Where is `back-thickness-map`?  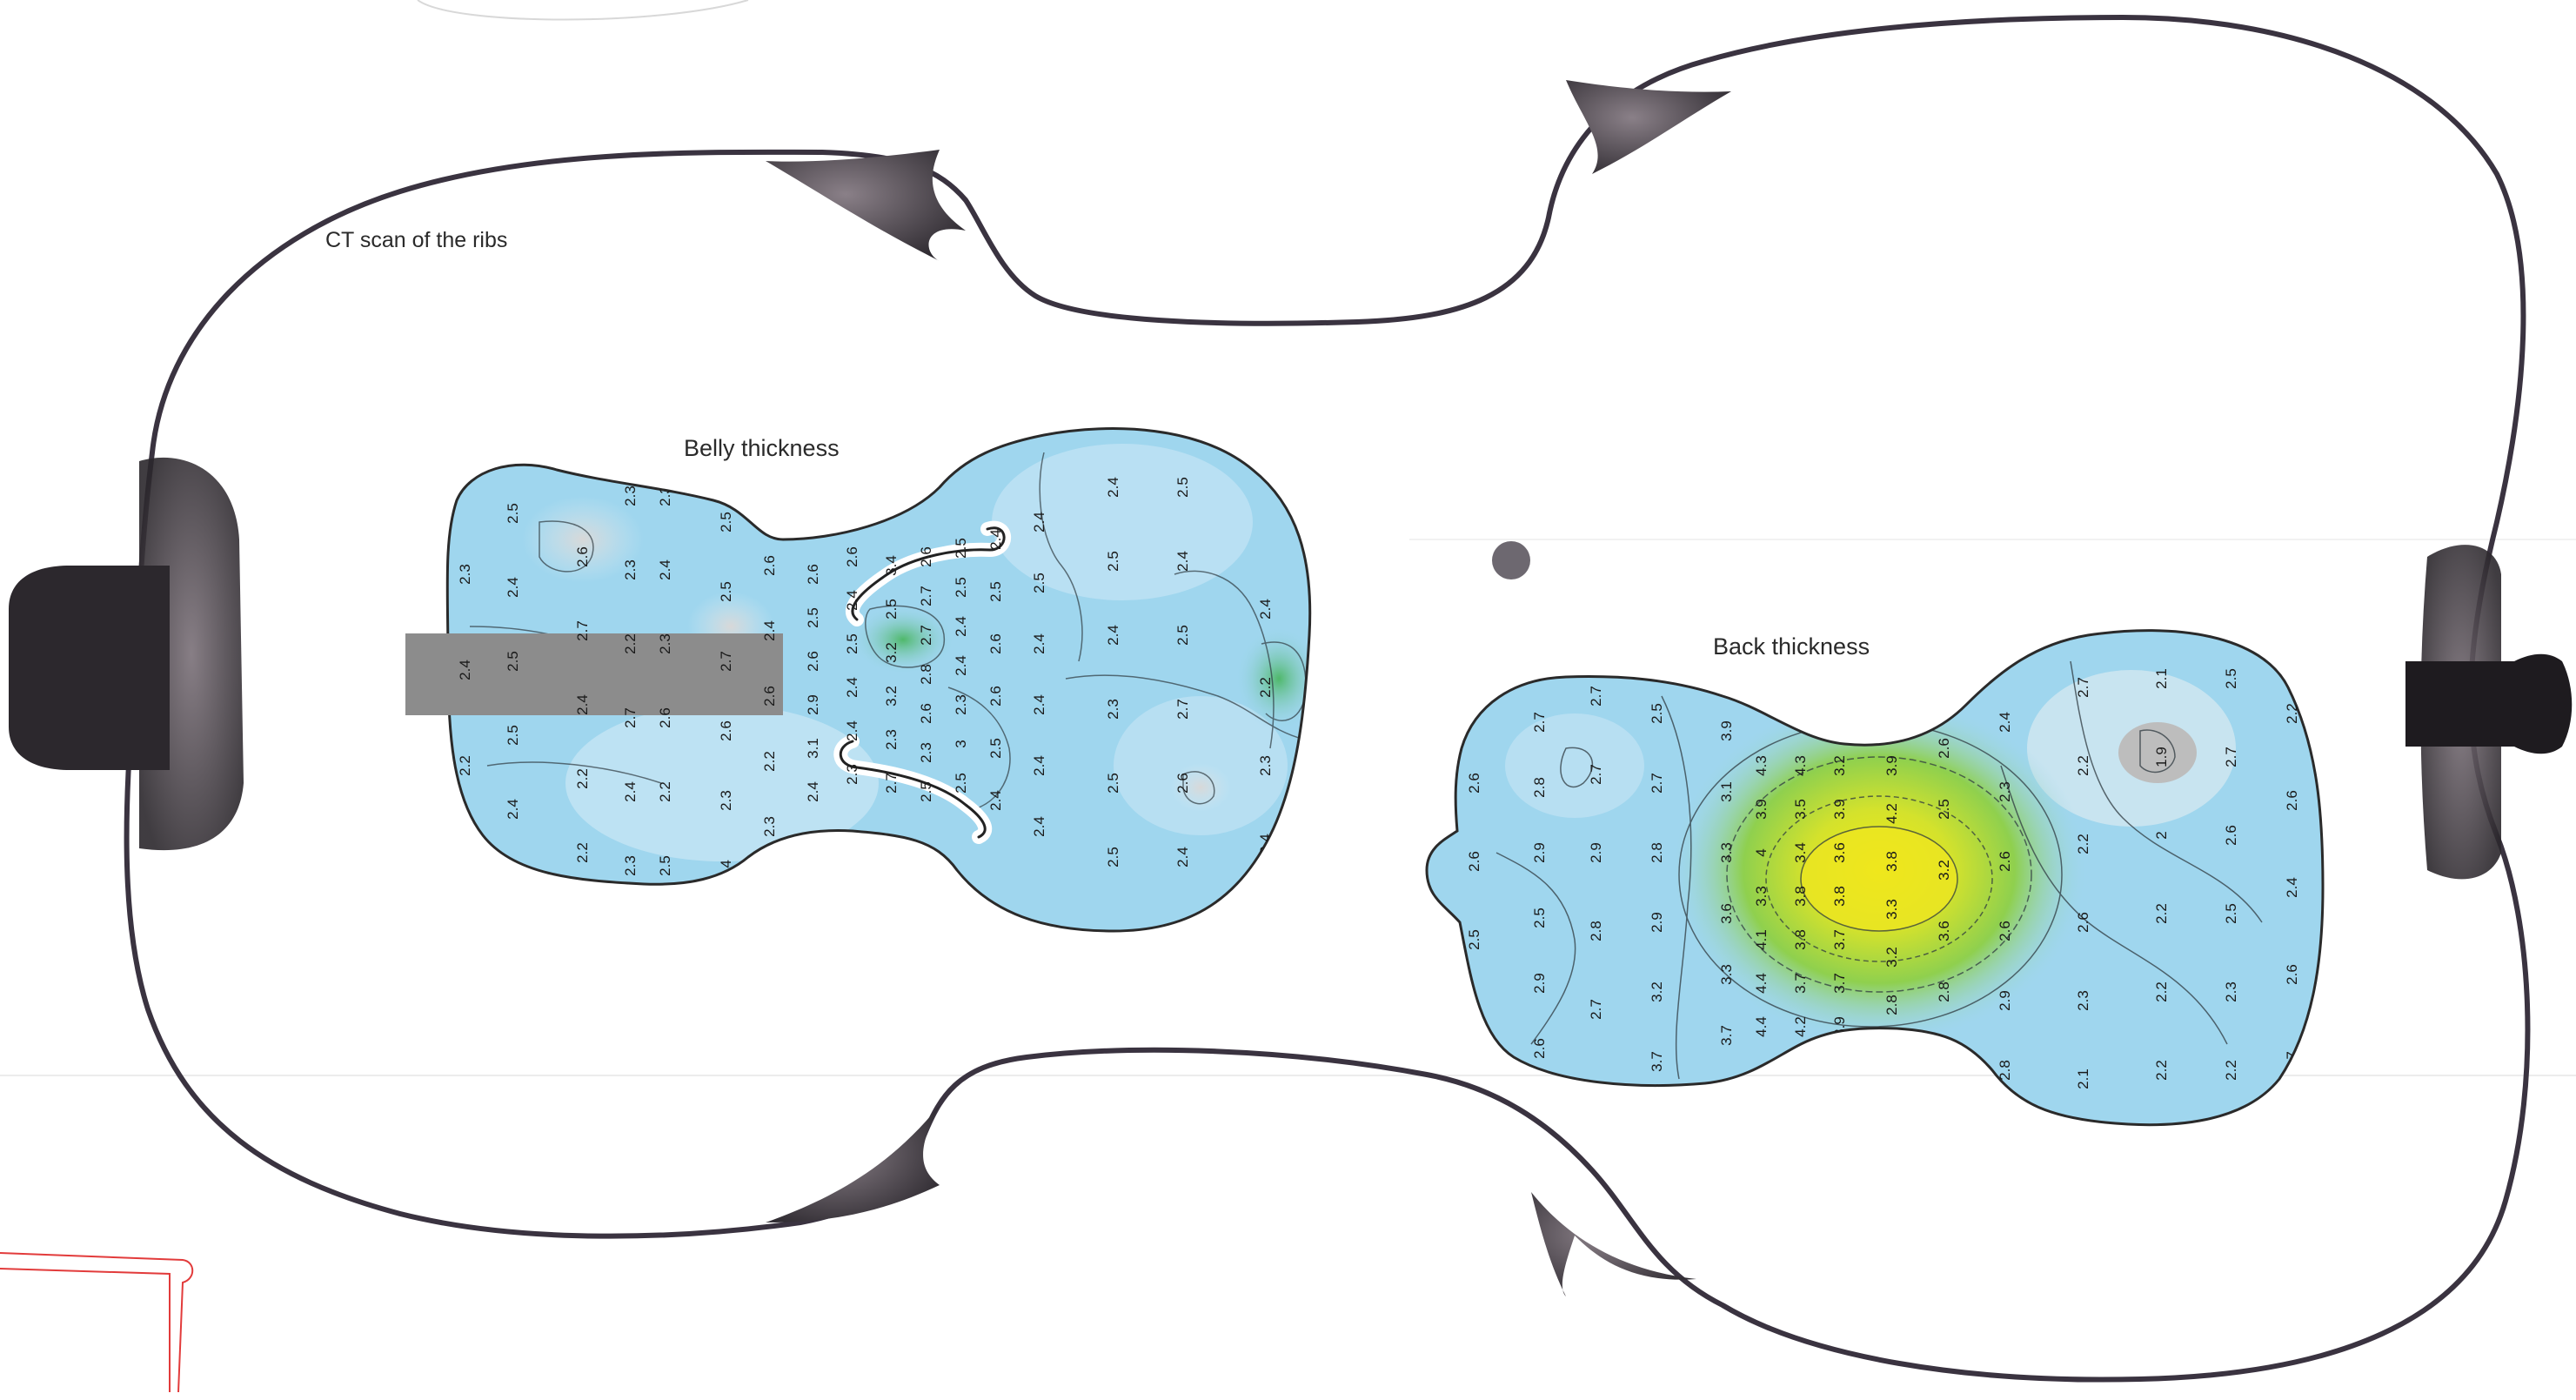
back-thickness-map is located at coordinates (1875, 878).